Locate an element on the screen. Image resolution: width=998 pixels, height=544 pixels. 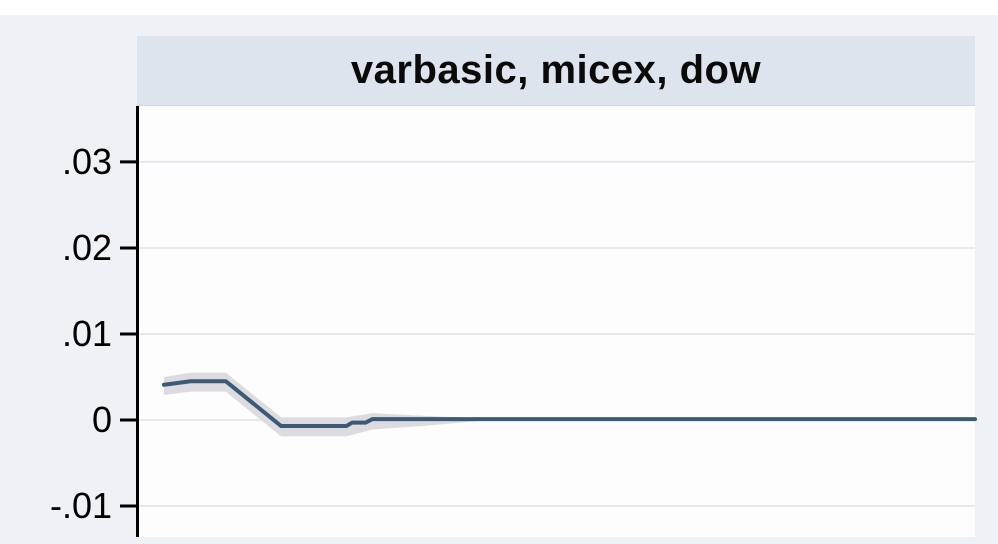
chart-title-band: varbasic, micex, dow is located at coordinates (556, 71).